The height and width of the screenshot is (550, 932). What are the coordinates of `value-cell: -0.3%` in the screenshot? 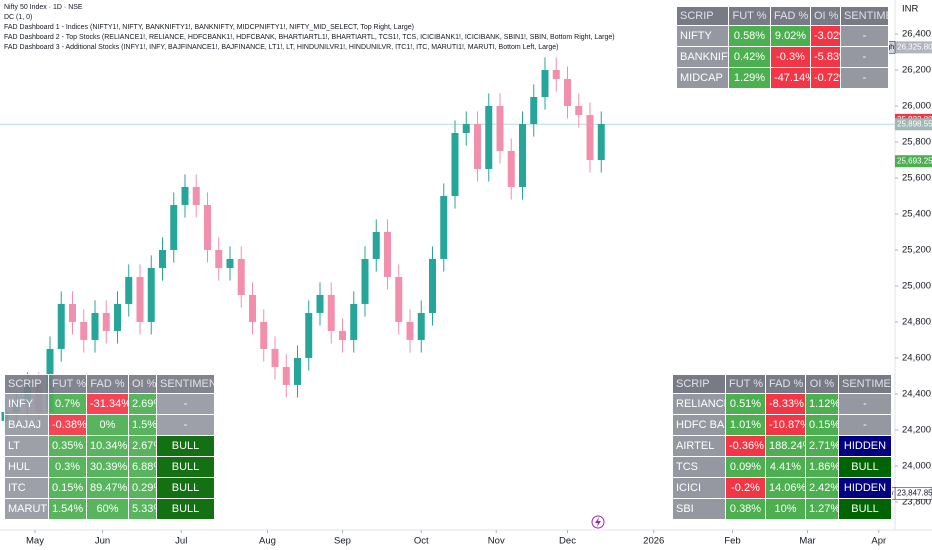 It's located at (790, 57).